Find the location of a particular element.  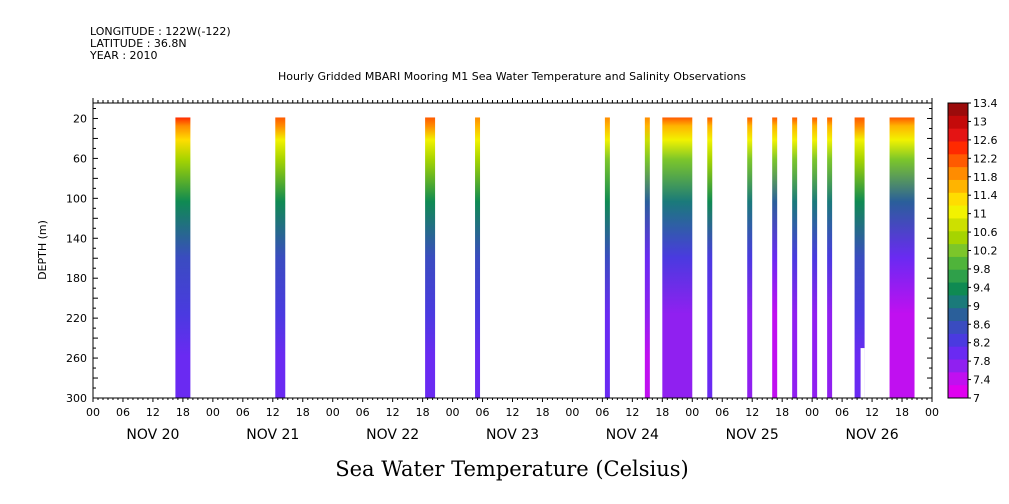

colorbar-label: 9.8 is located at coordinates (982, 269).